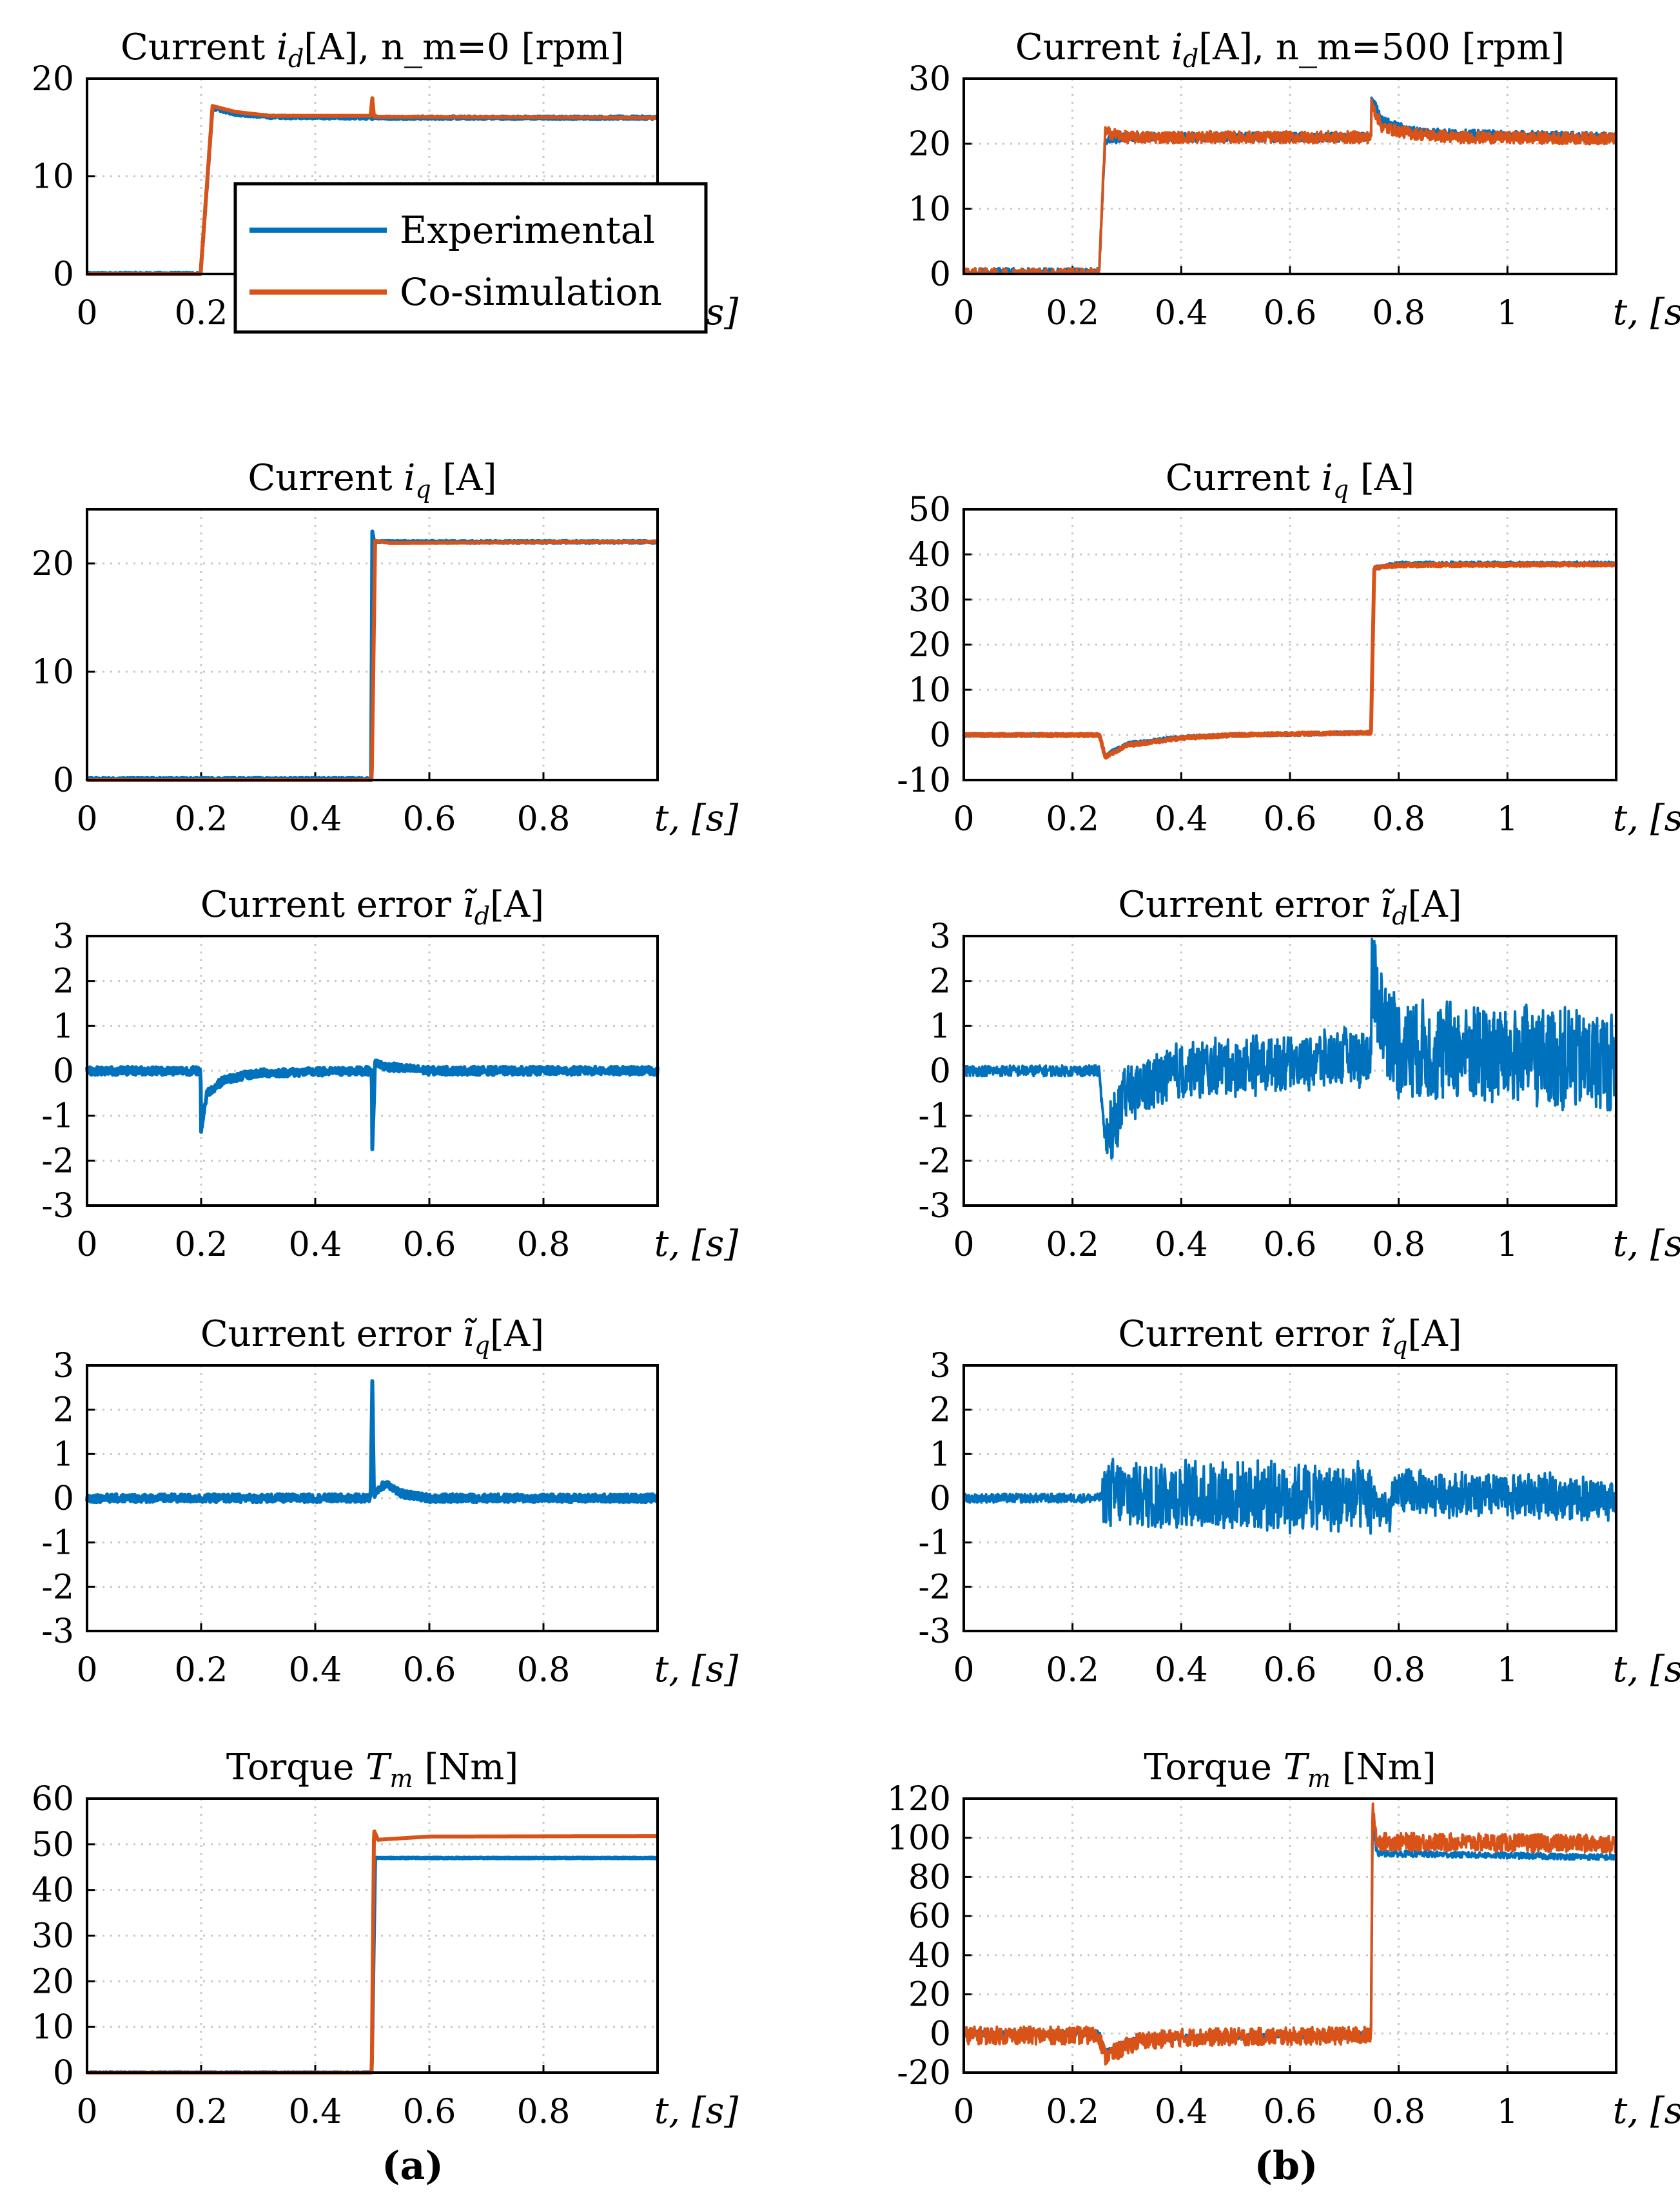 This screenshot has height=2208, width=1680. I want to click on y-tick-label: 120, so click(919, 1799).